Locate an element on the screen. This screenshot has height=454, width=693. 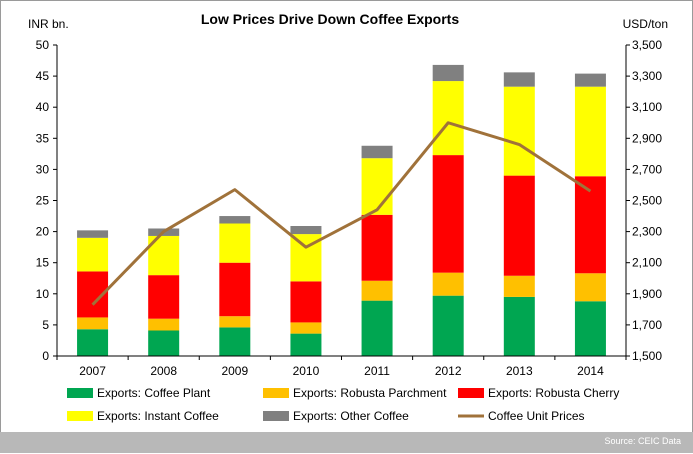
y2-tick-label: 2,300 is located at coordinates (647, 232).